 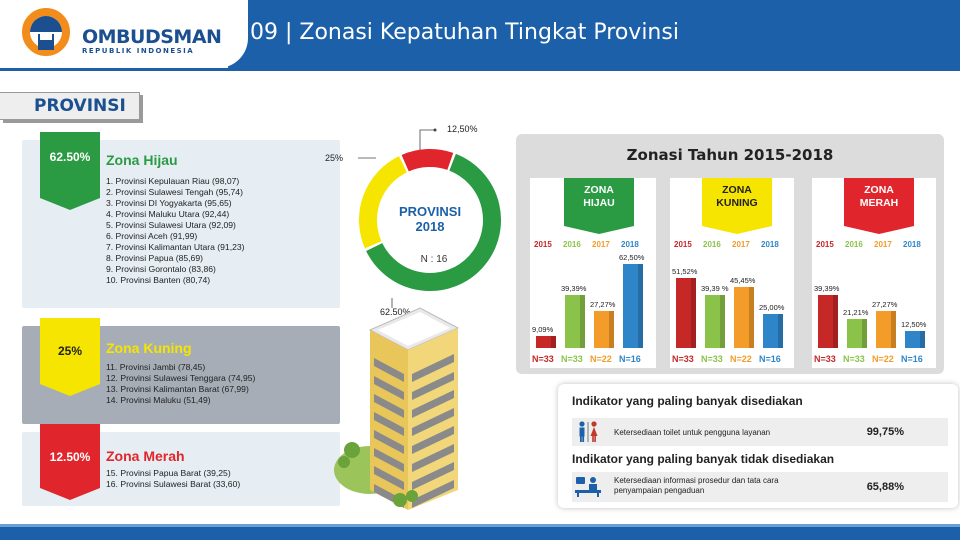 I want to click on zone-history-ribbon: ZONA KUNING, so click(x=737, y=206).